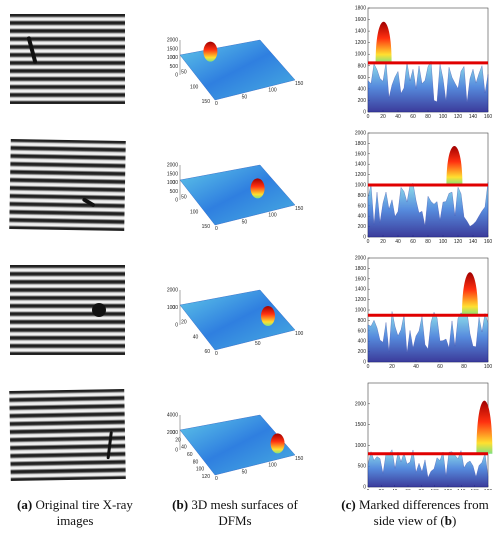 The width and height of the screenshot is (501, 550). What do you see at coordinates (473, 242) in the screenshot?
I see `x-tick-label: 140` at bounding box center [473, 242].